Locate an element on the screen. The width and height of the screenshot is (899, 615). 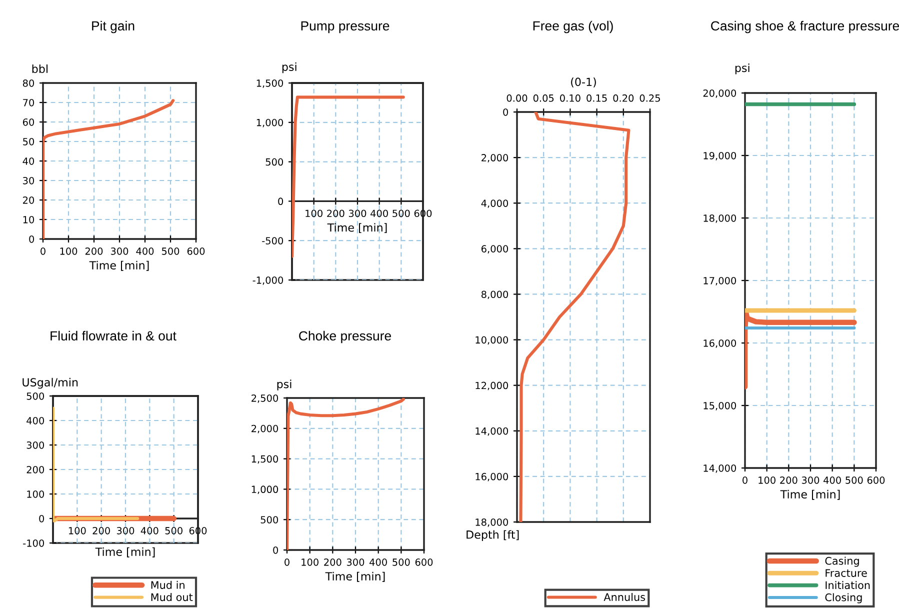
y-tick-label: 60 is located at coordinates (28, 122).